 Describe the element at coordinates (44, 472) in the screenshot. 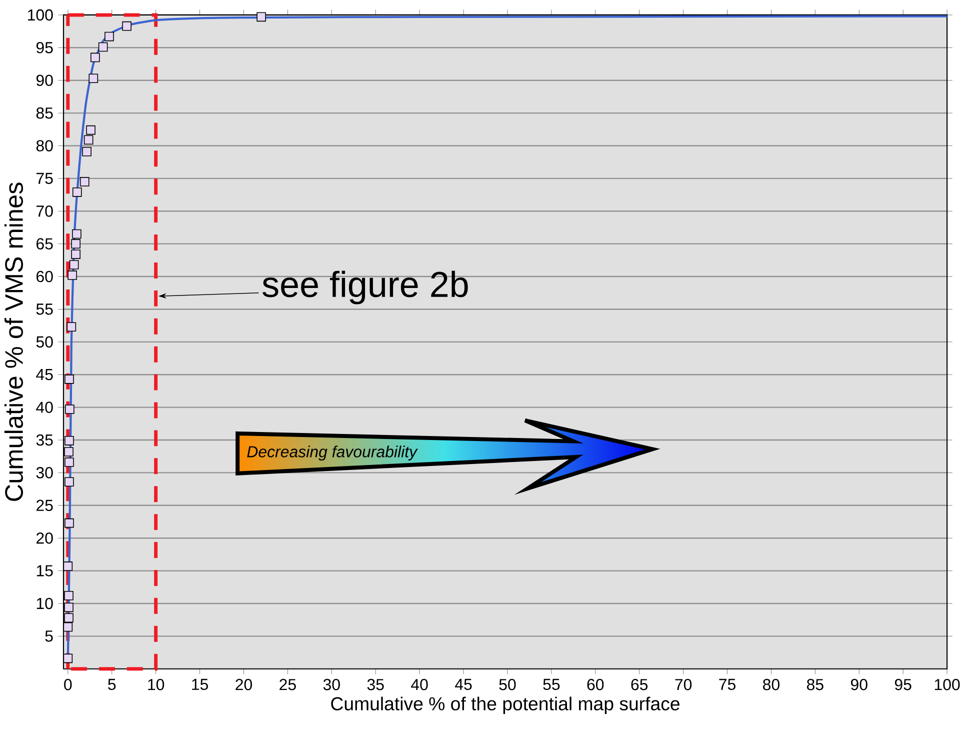

I see `y-tick-label: 30` at that location.